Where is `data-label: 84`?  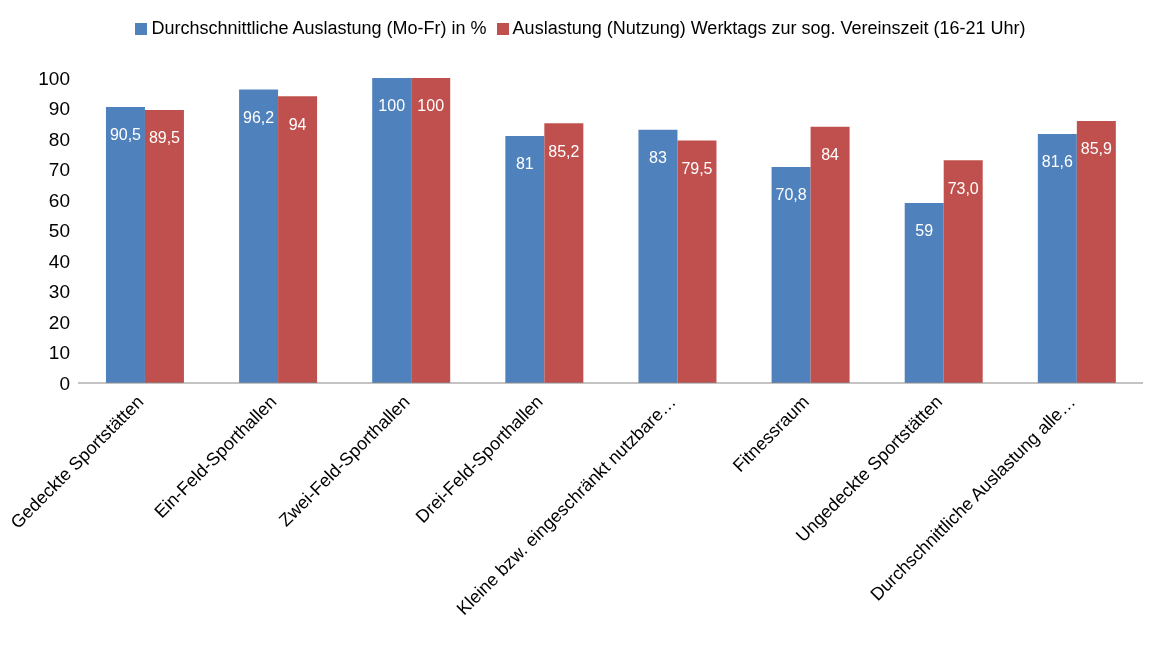
data-label: 84 is located at coordinates (830, 155).